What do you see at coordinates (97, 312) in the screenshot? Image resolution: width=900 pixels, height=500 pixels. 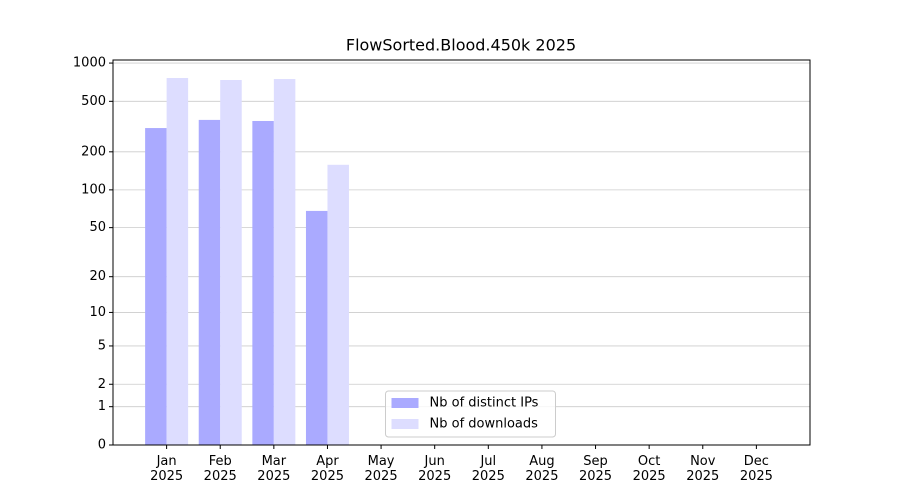 I see `y-tick-label: 10` at bounding box center [97, 312].